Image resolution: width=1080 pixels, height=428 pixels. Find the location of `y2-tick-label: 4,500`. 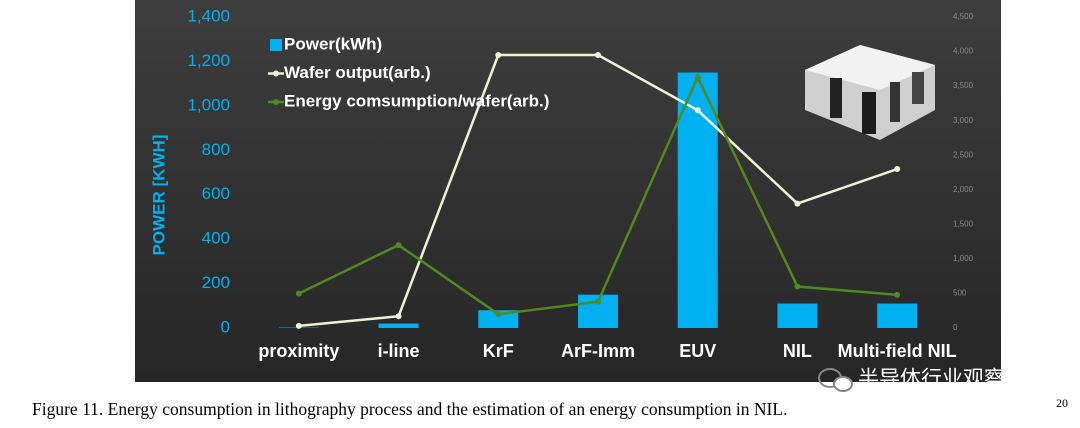

y2-tick-label: 4,500 is located at coordinates (963, 16).